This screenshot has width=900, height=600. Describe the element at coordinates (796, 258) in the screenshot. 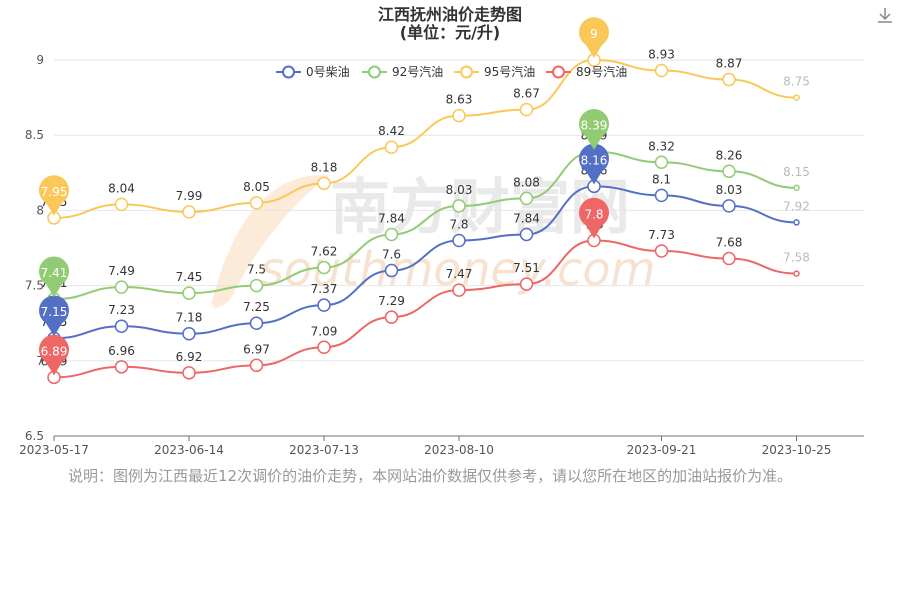

I see `data-label: 7.58` at that location.